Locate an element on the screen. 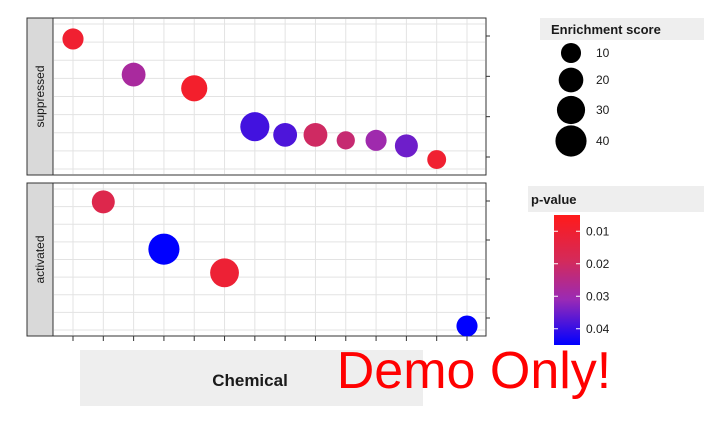 Image resolution: width=714 pixels, height=436 pixels. size-legend-label: 20 is located at coordinates (603, 80).